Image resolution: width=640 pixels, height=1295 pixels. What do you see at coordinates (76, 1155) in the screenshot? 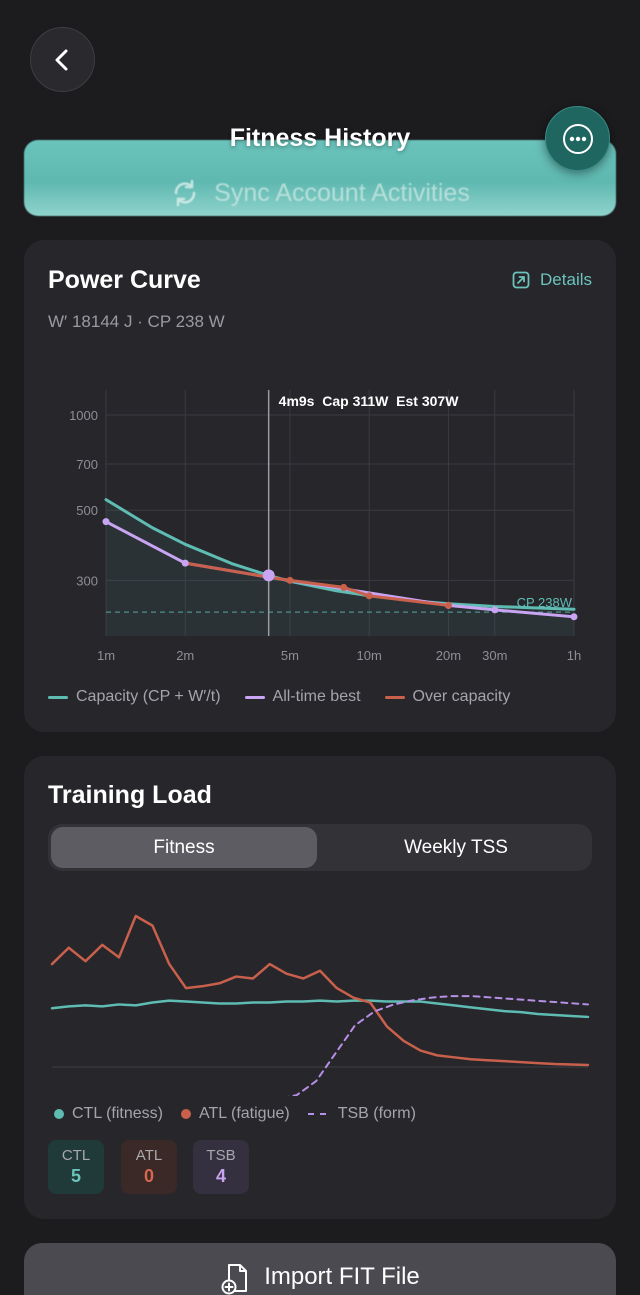
I see `stat-ctl-label: CTL` at bounding box center [76, 1155].